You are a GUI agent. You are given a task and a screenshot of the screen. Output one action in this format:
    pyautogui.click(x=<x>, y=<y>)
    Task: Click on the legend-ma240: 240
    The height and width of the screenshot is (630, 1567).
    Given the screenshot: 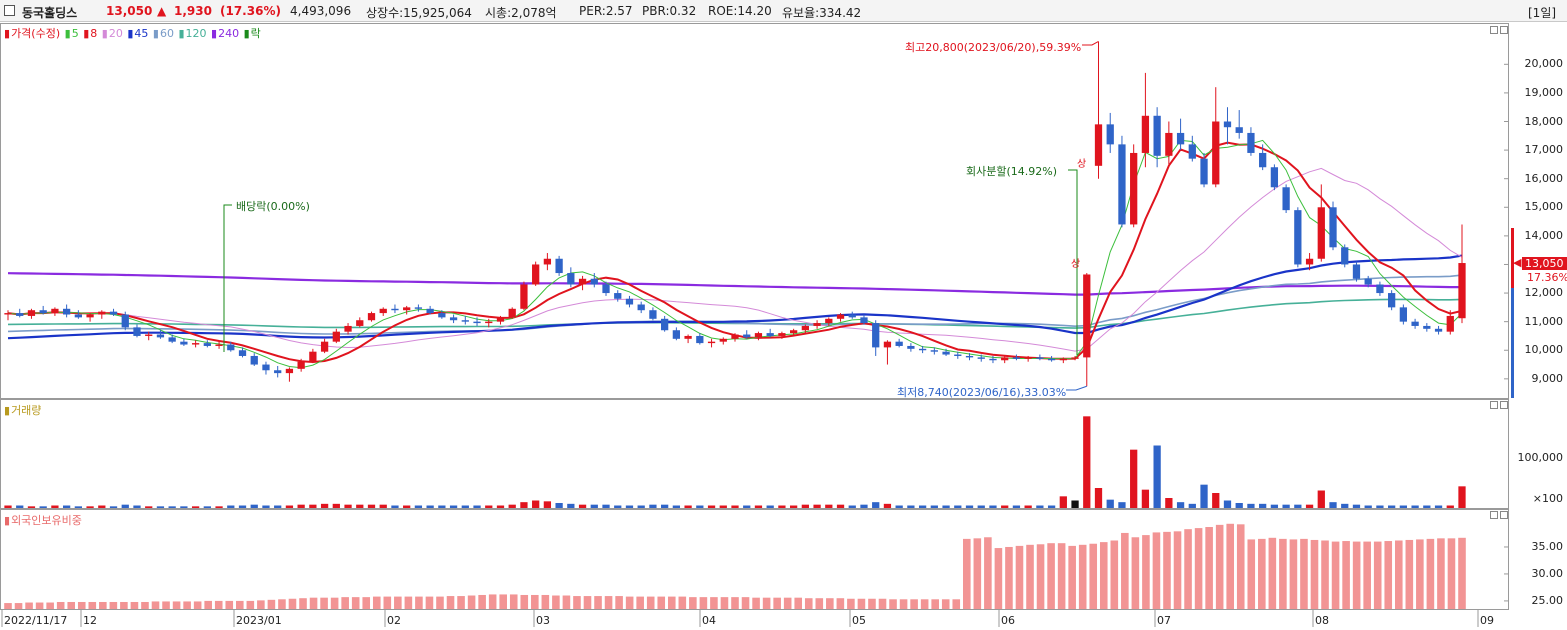 What is the action you would take?
    pyautogui.click(x=229, y=33)
    